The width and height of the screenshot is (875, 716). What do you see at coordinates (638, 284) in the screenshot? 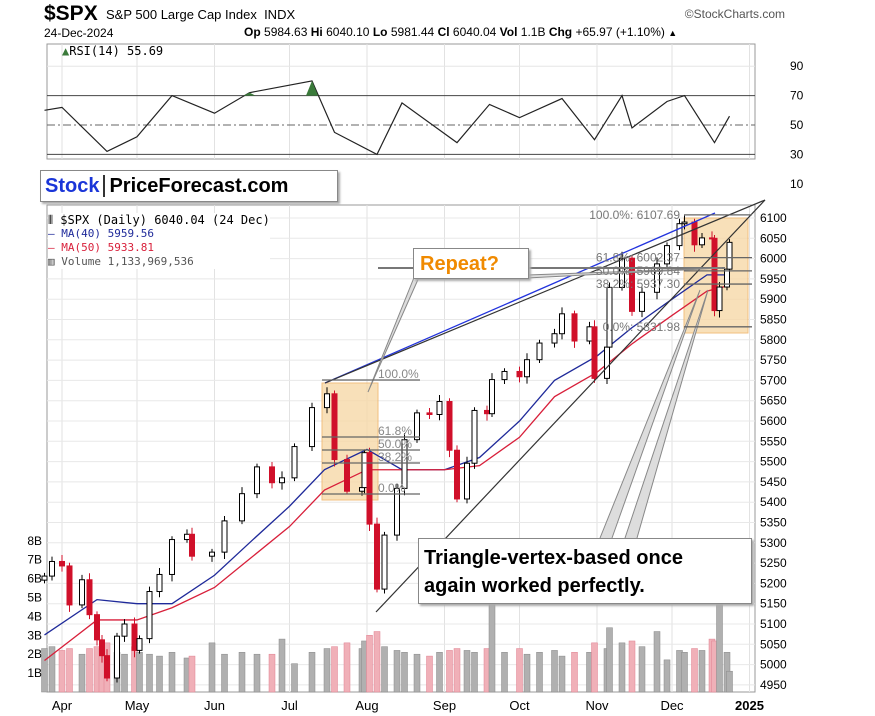
I see `fib-label-right: 38.2%: 5937.30` at bounding box center [638, 284].